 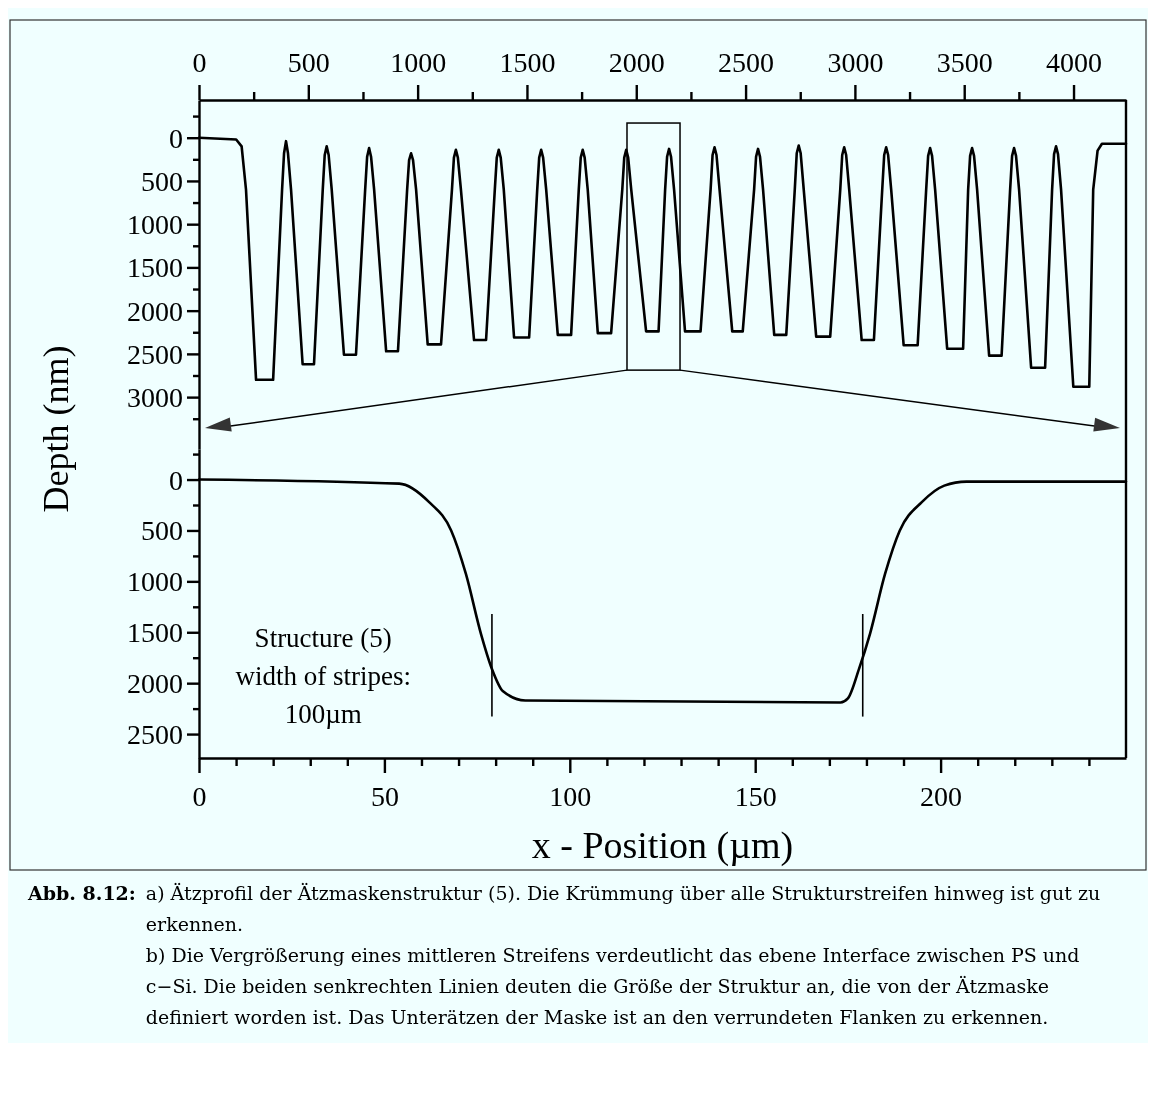 What do you see at coordinates (623, 909) in the screenshot?
I see `text: a) Ätzprofil der Ätzmaskenstruktur (5). Die Krümmung über alle Strukturstreifen hinweg ist gut zu erkennen.` at bounding box center [623, 909].